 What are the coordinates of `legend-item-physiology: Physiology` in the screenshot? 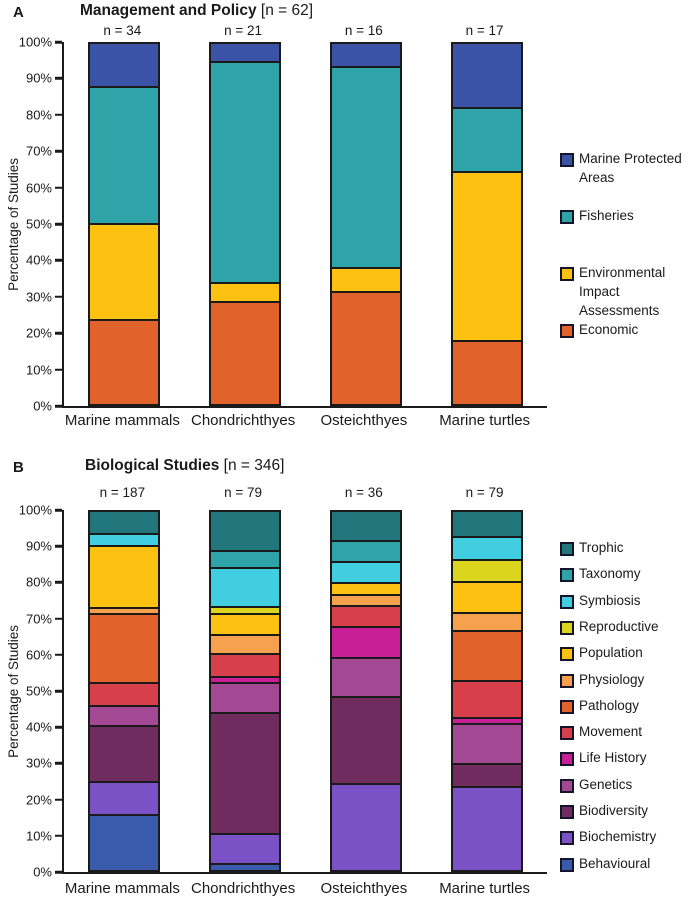 It's located at (602, 680).